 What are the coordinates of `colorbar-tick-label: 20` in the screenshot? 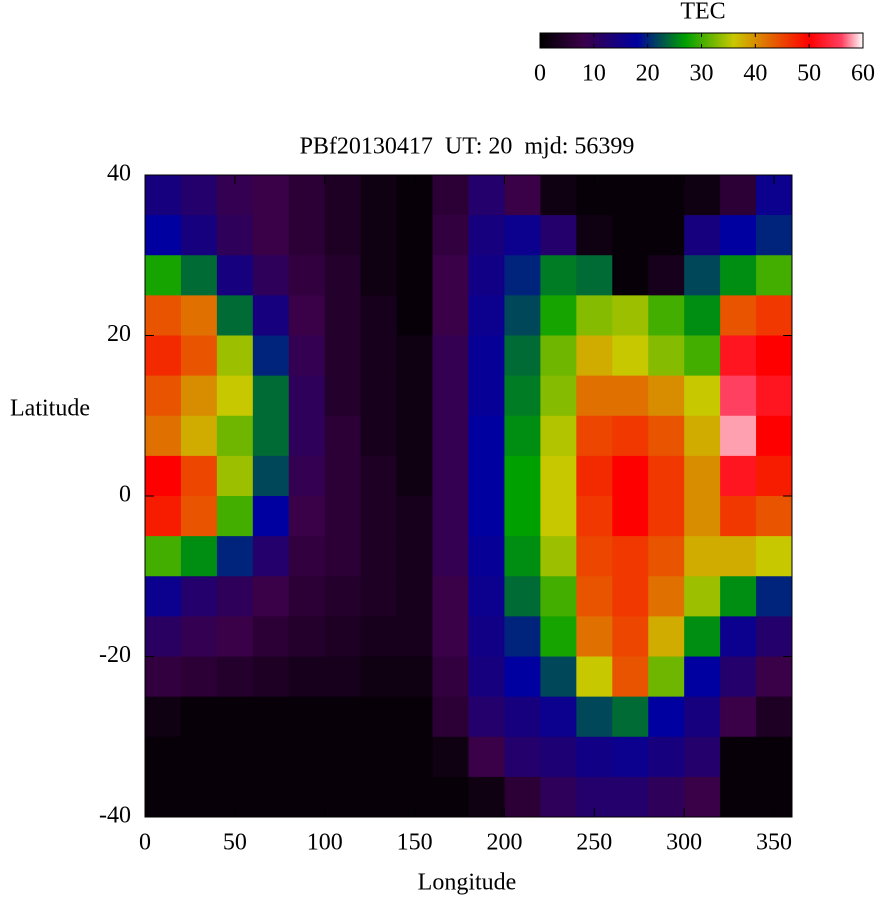 It's located at (648, 74).